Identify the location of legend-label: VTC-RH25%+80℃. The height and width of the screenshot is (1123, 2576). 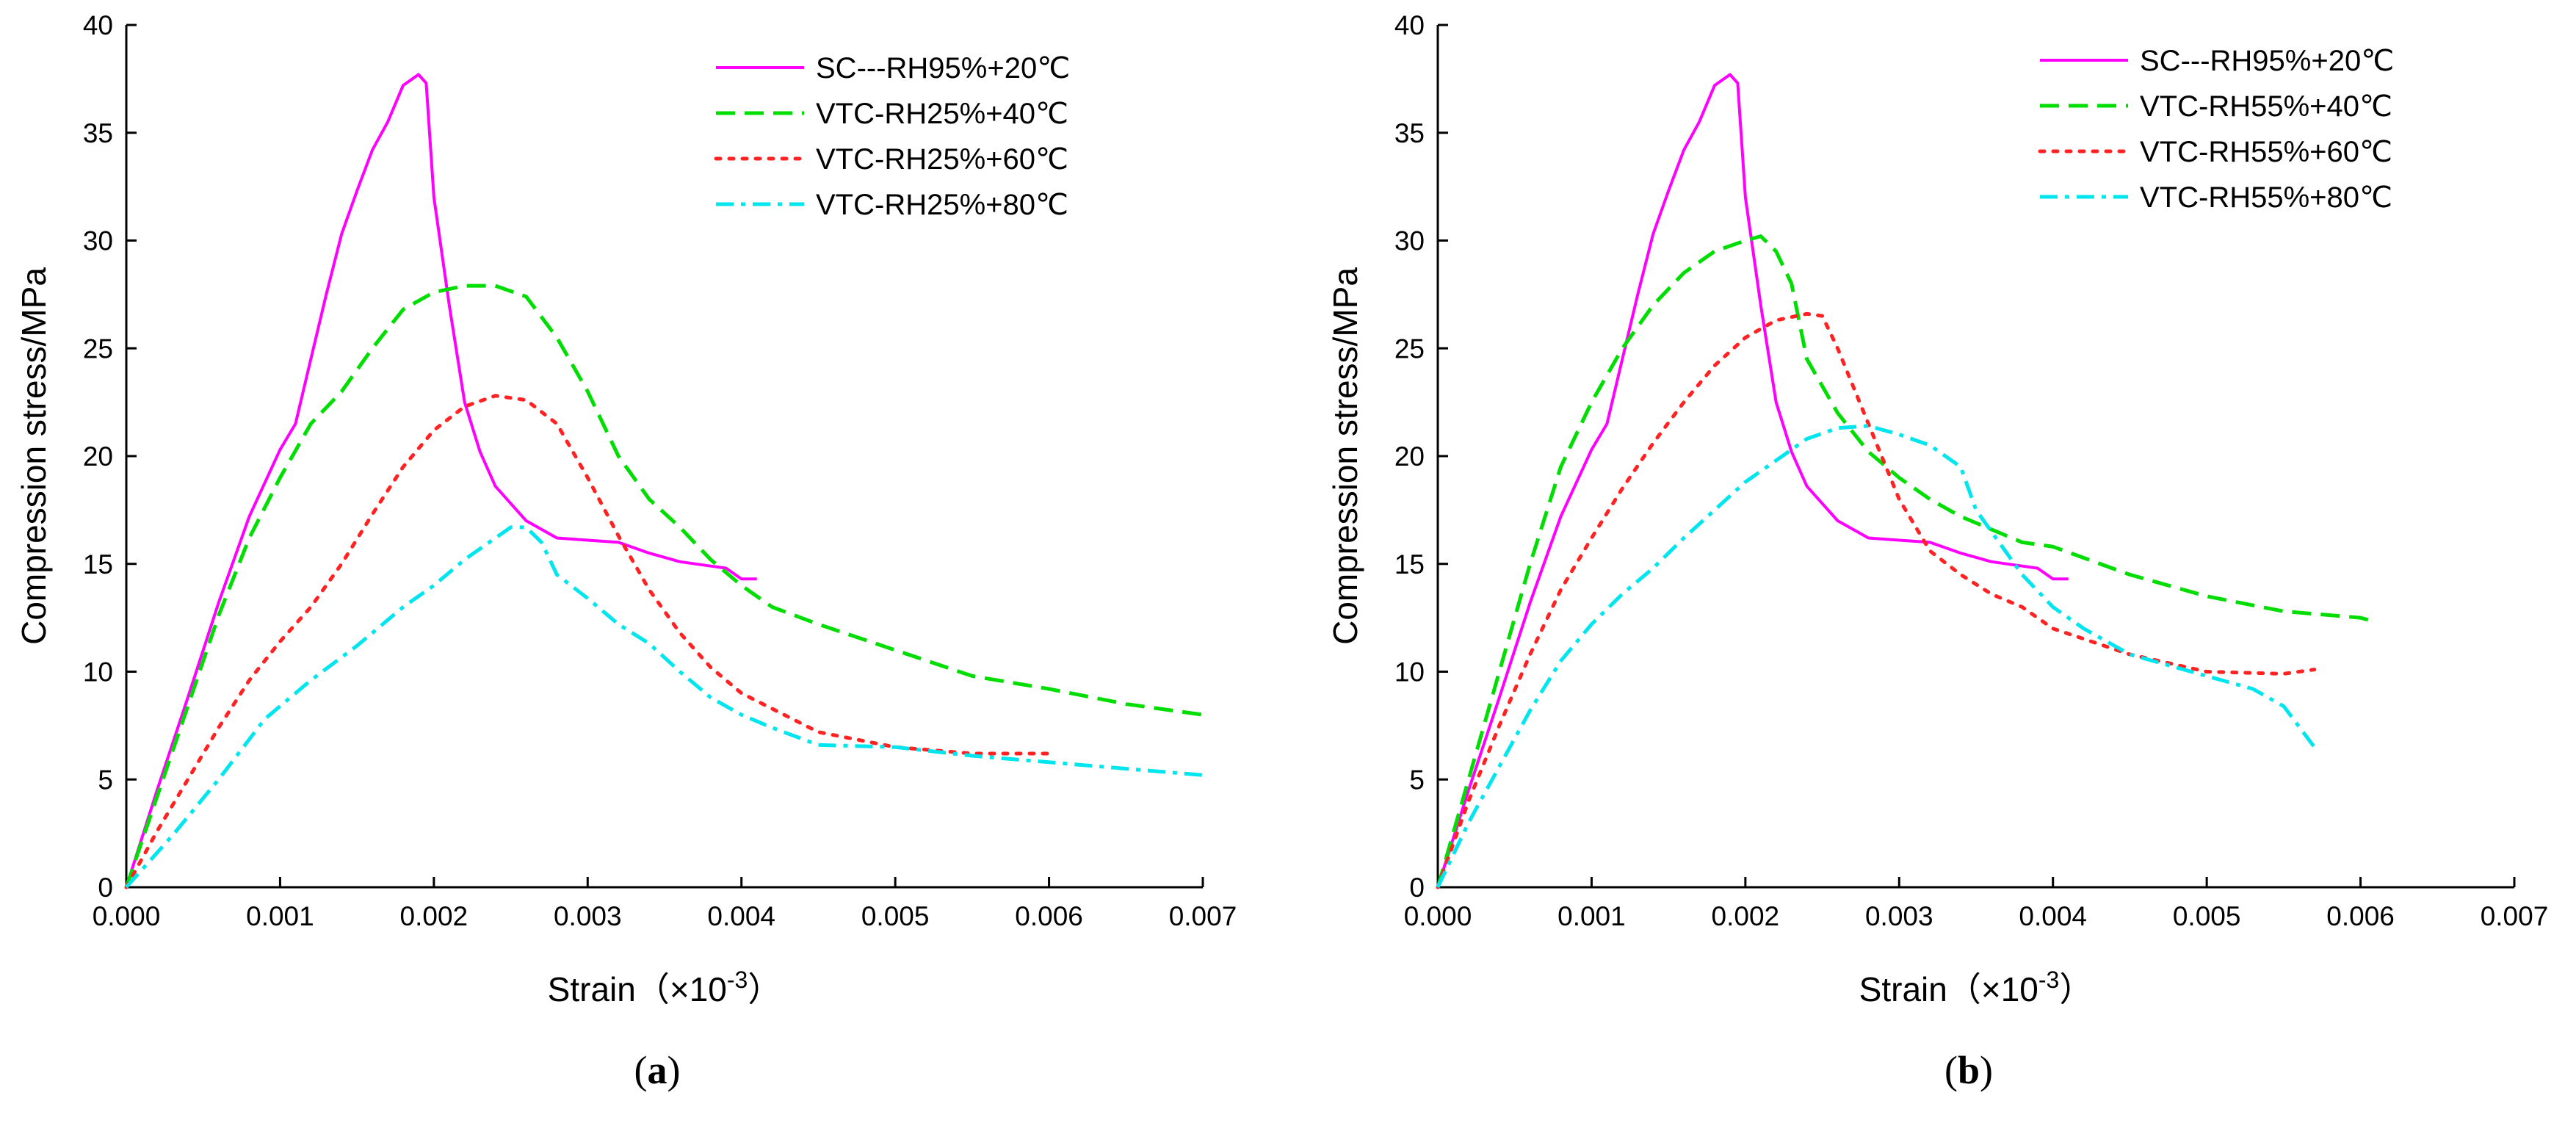
(942, 205).